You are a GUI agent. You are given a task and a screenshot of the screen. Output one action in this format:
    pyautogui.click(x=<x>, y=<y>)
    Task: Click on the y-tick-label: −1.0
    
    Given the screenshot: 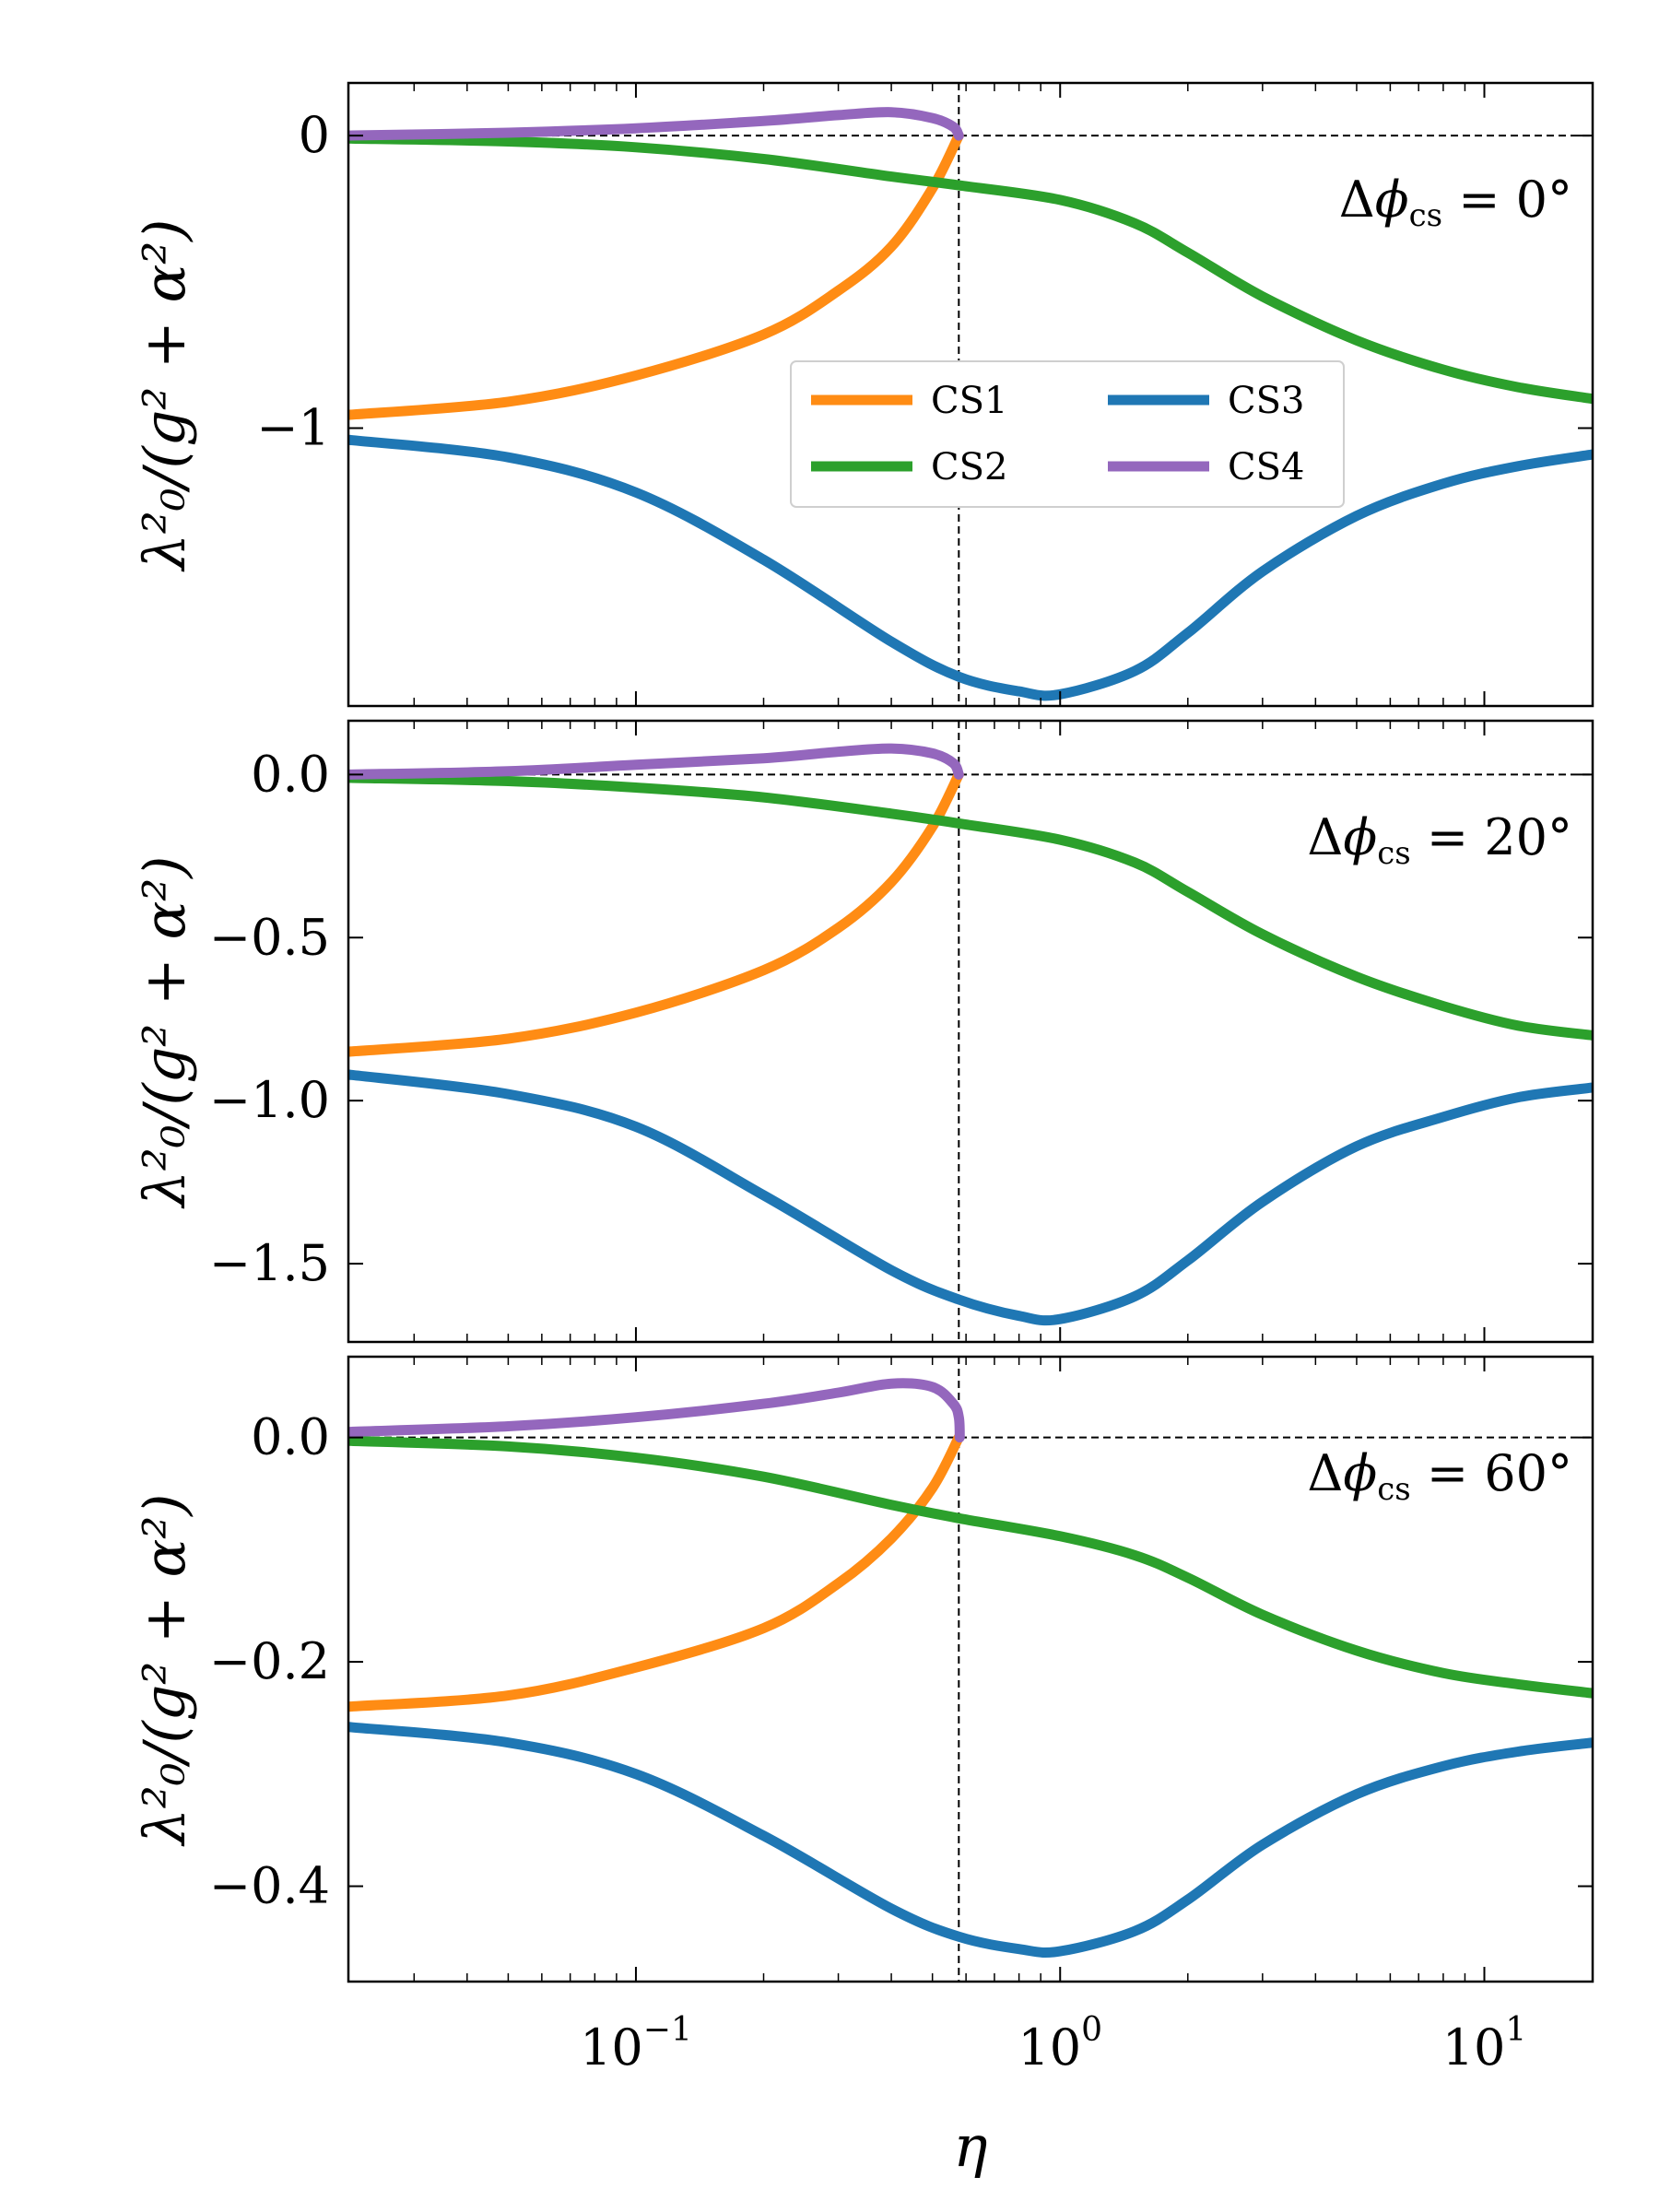 What is the action you would take?
    pyautogui.click(x=269, y=1100)
    